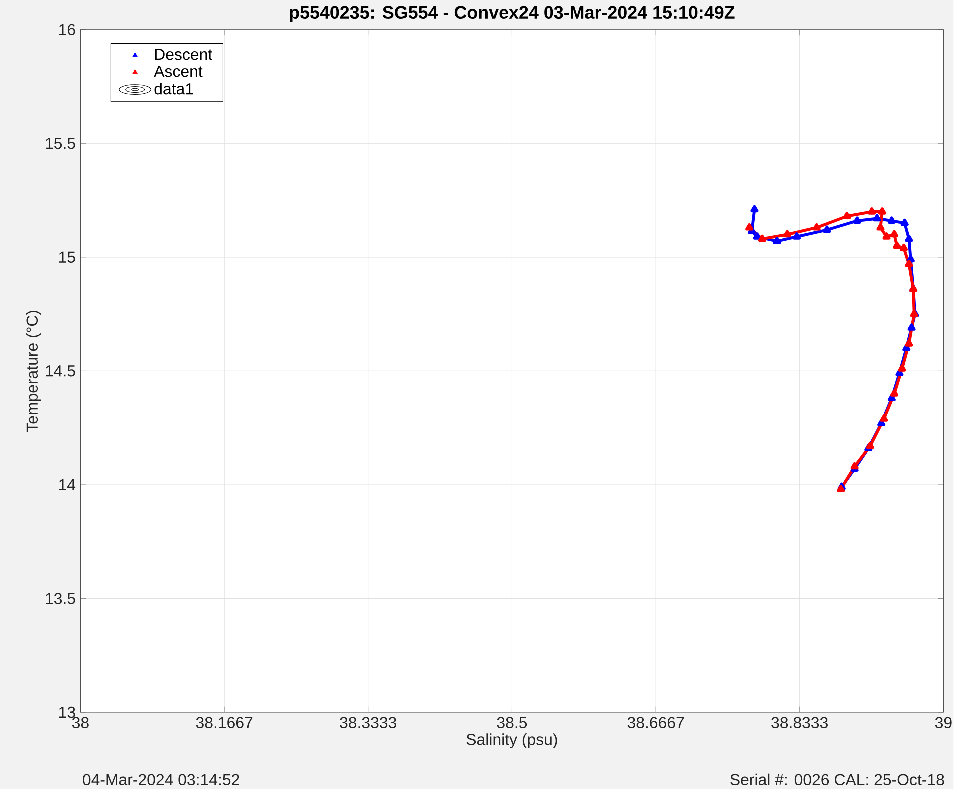 The image size is (957, 790). I want to click on x-tick-label: 38.5, so click(512, 722).